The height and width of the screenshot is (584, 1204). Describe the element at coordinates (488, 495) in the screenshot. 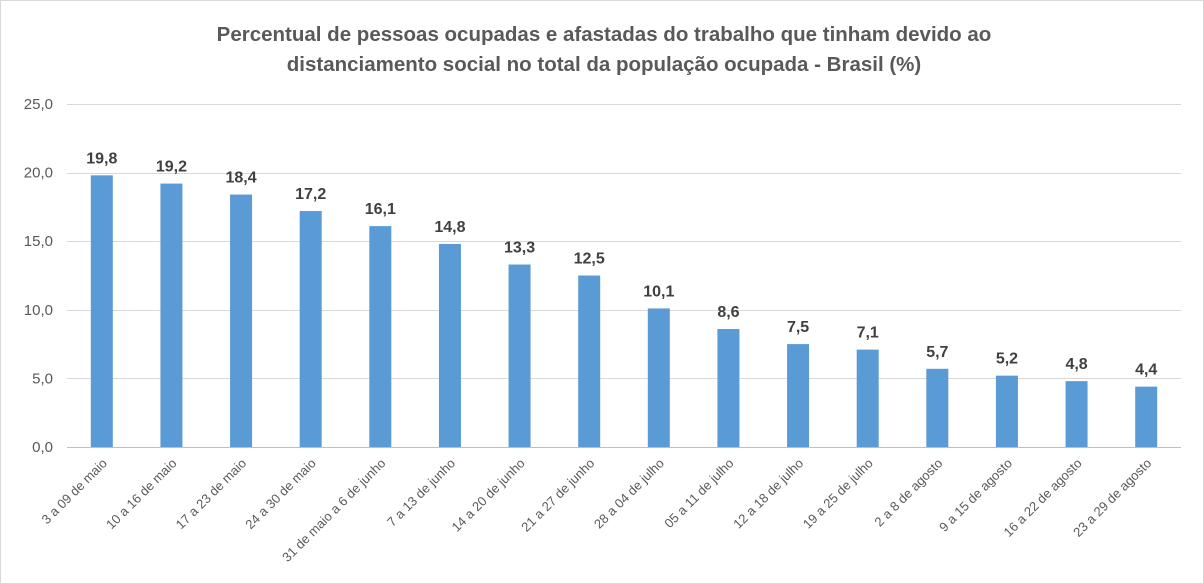

I see `x-tick-label: 14 a 20 de junho` at that location.